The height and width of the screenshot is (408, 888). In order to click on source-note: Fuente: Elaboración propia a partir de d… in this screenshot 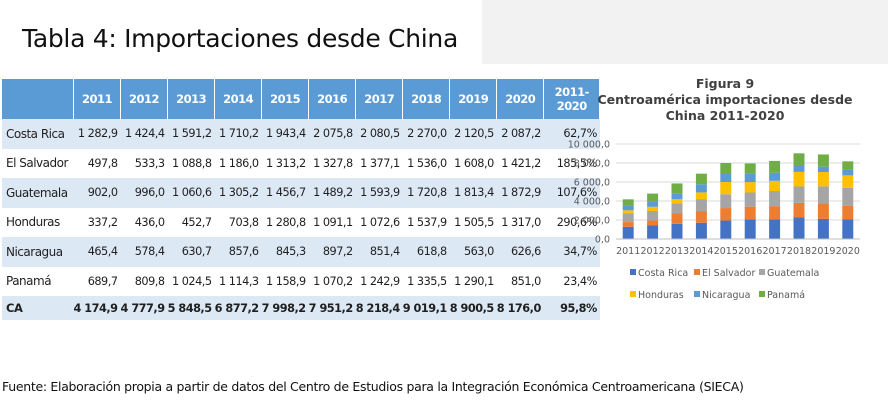, I will do `click(373, 386)`.